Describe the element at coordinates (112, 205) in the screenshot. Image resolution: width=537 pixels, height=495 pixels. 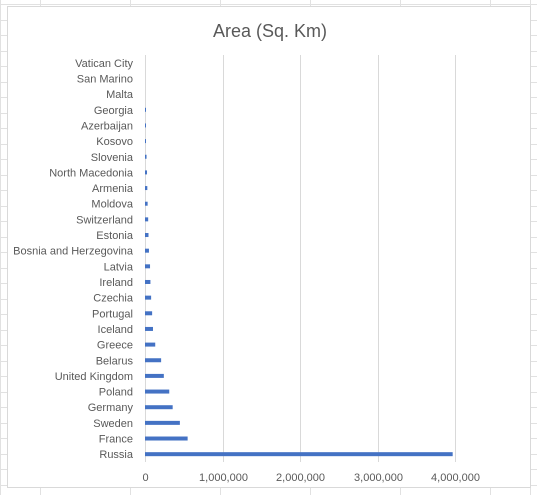
I see `category-label: Moldova` at that location.